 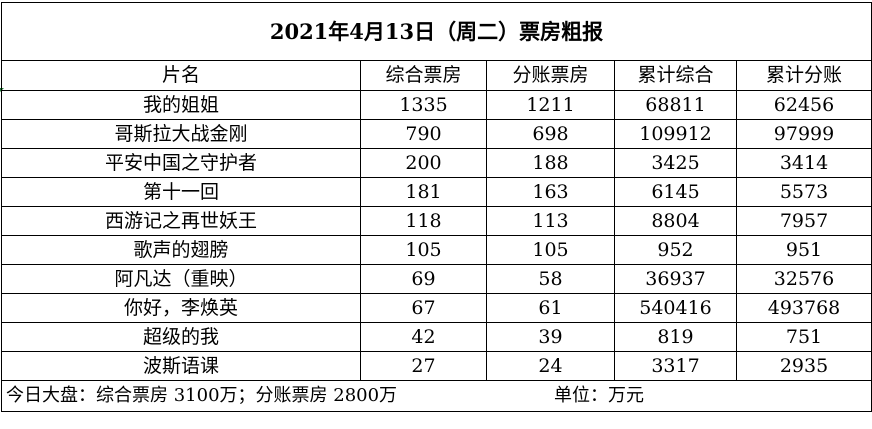 I want to click on footer-row: 今日大盘：综合票房 3100万；分账票房 2800万 单位：万元, so click(x=436, y=396).